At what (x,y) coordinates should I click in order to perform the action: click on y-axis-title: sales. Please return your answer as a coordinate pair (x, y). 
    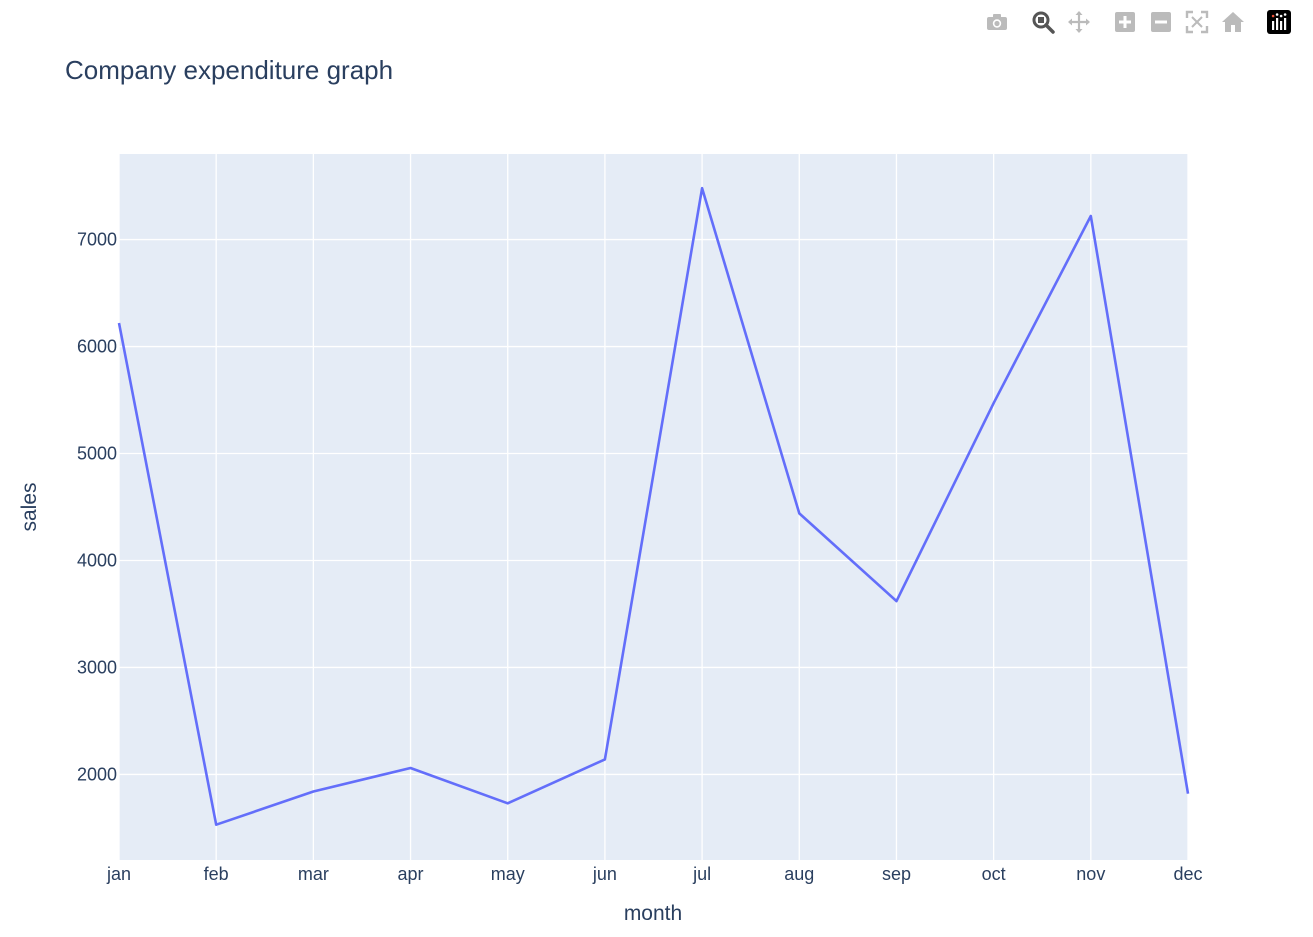
    Looking at the image, I should click on (29, 506).